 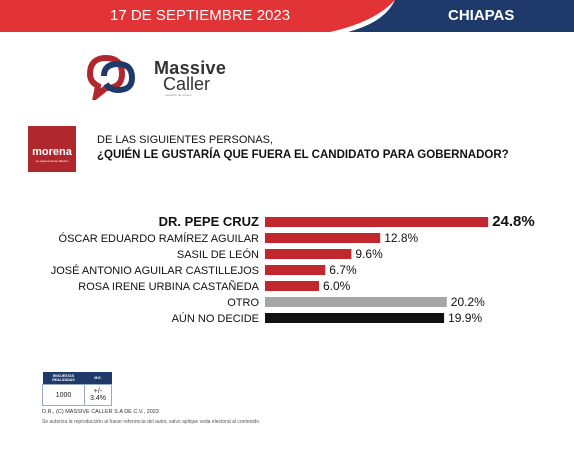 What do you see at coordinates (185, 140) in the screenshot?
I see `question-line-1: DE LAS SIGUIENTES PERSONAS,` at bounding box center [185, 140].